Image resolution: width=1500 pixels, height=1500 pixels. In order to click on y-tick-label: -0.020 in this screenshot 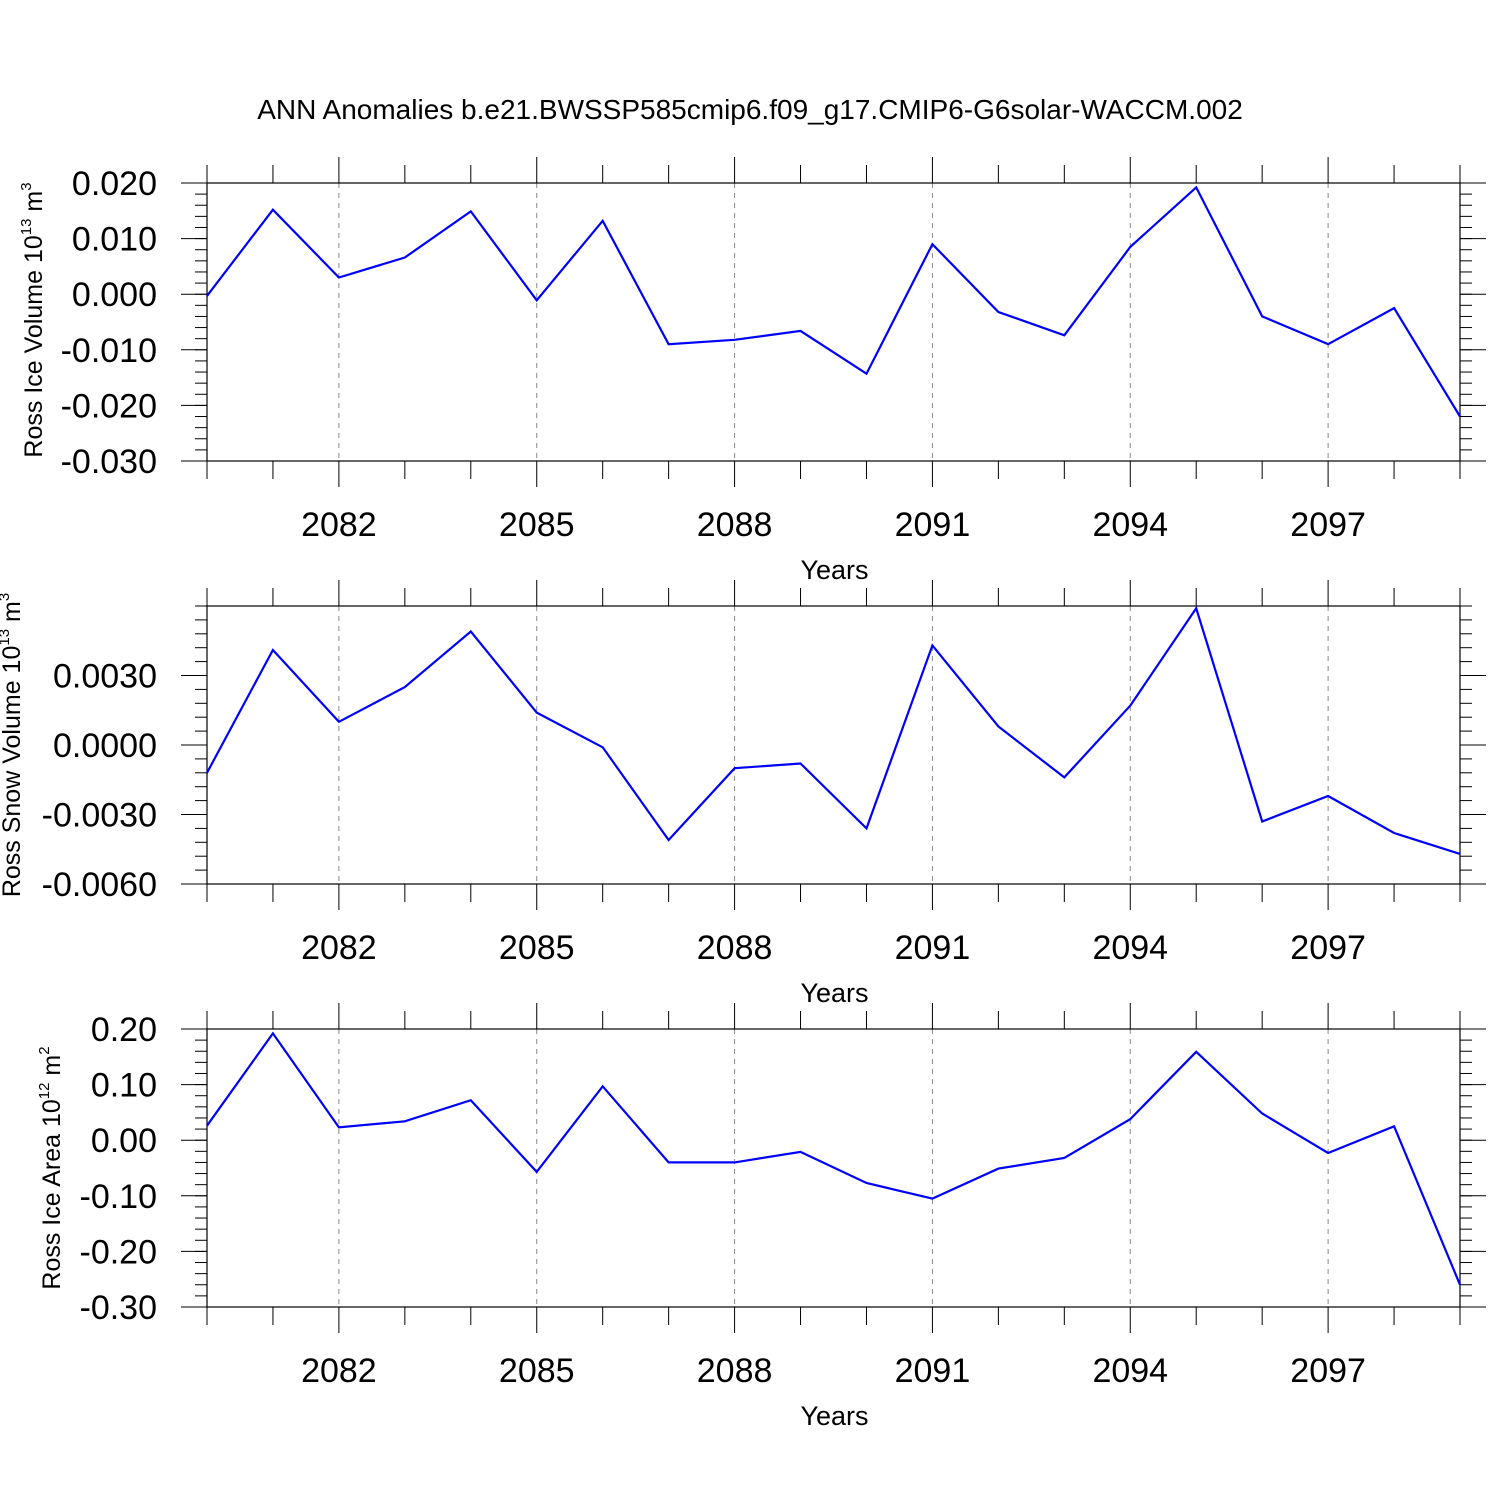, I will do `click(109, 406)`.